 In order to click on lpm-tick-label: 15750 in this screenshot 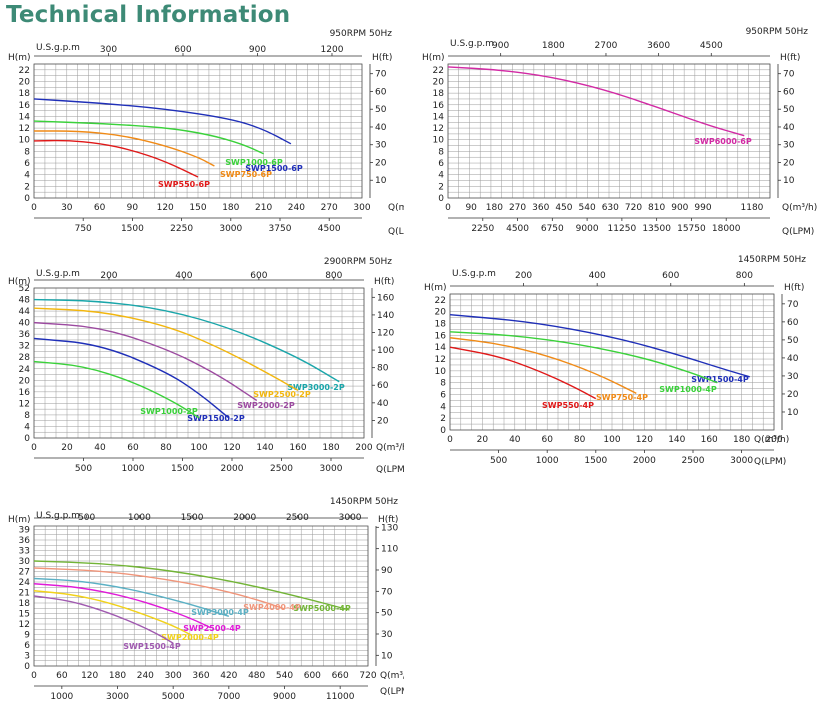, I will do `click(691, 229)`.